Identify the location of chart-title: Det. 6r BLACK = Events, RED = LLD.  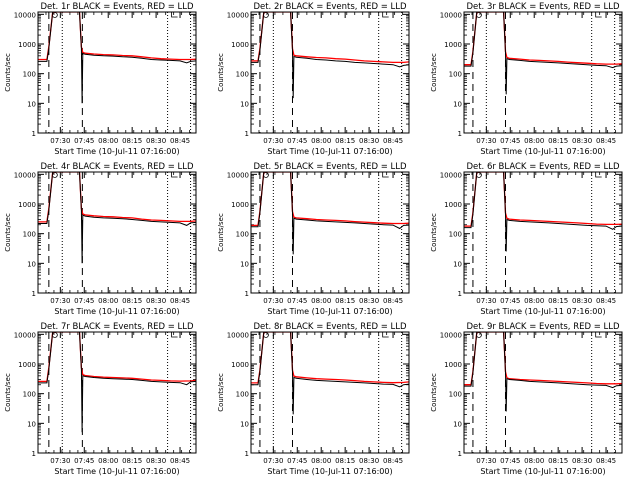
(543, 167).